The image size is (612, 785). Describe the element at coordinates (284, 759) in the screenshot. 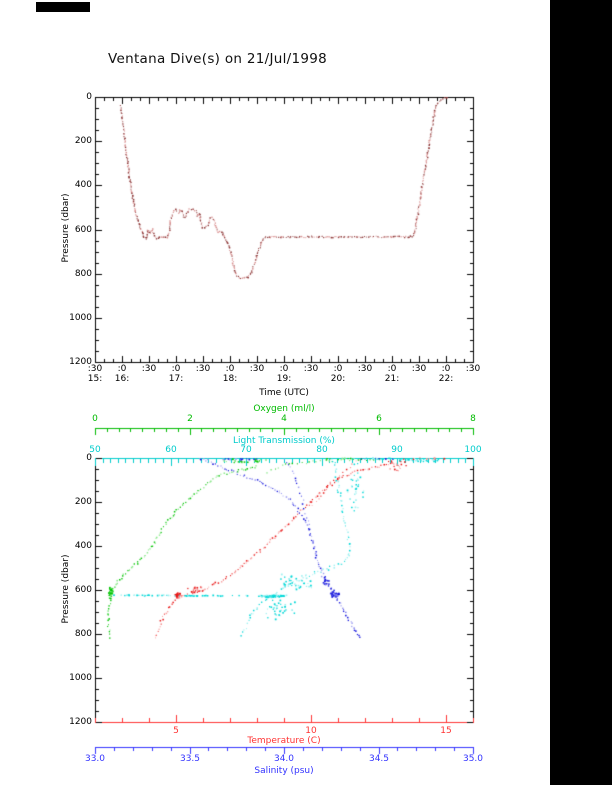

I see `salinity-tick-label: 34.0` at that location.